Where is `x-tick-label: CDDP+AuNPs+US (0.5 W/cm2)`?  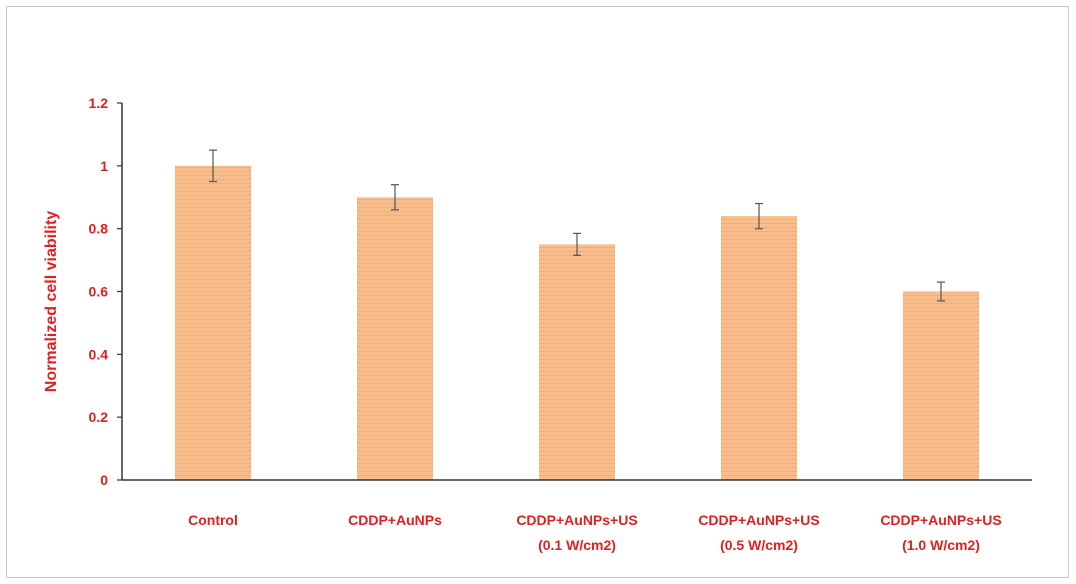 x-tick-label: CDDP+AuNPs+US (0.5 W/cm2) is located at coordinates (758, 532).